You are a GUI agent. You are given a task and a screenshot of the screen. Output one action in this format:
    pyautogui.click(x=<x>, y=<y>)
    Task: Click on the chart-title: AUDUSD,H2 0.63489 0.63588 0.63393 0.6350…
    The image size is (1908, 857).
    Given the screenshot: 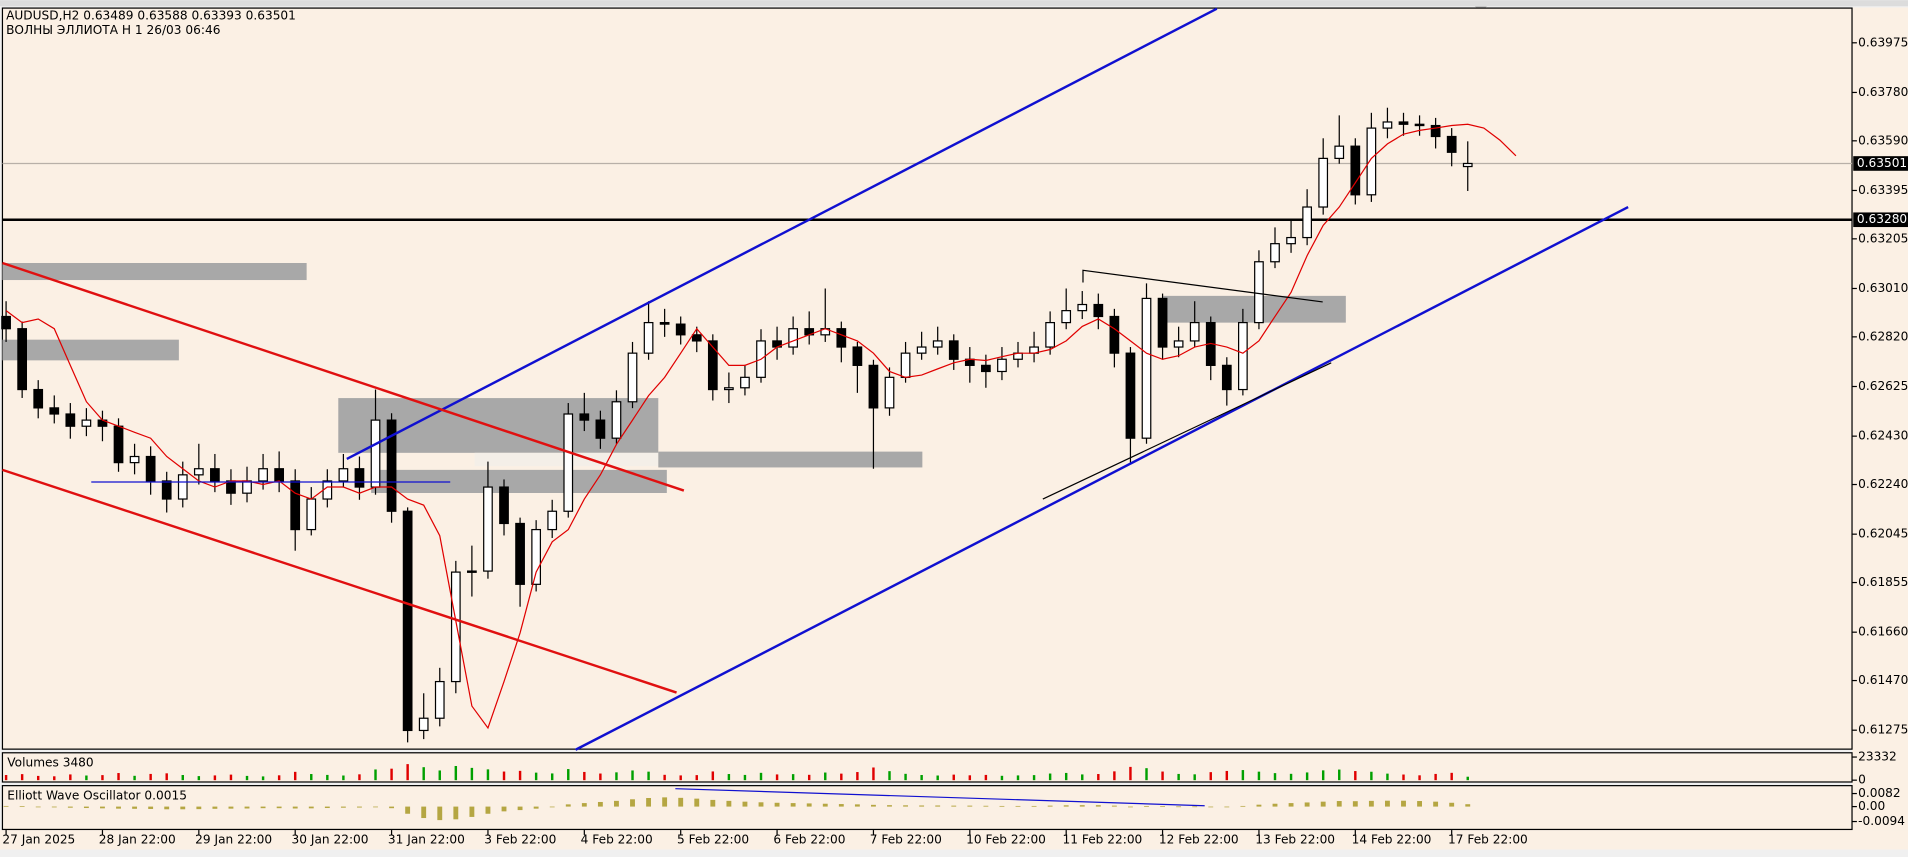 What is the action you would take?
    pyautogui.click(x=151, y=15)
    